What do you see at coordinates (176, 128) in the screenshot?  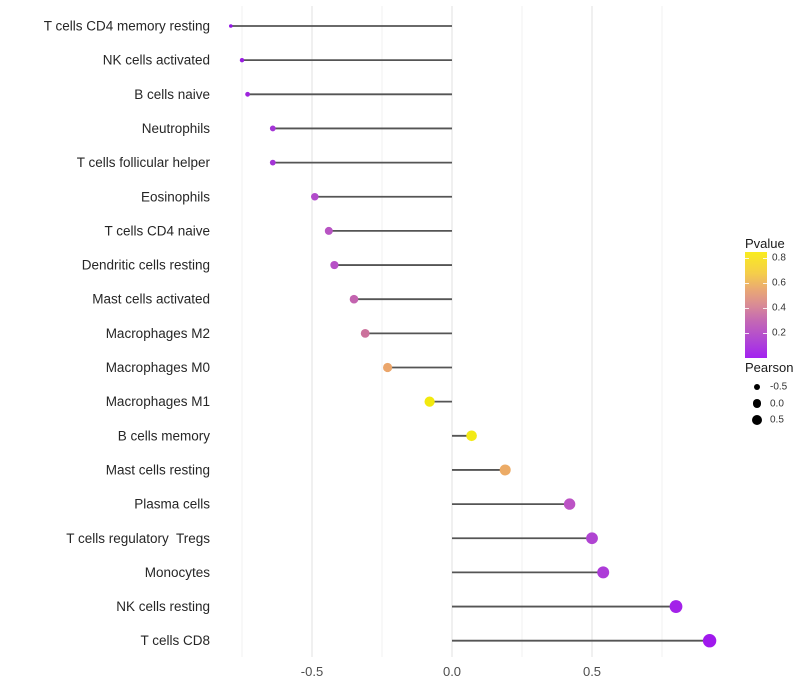 I see `cell-type-label: Neutrophils` at bounding box center [176, 128].